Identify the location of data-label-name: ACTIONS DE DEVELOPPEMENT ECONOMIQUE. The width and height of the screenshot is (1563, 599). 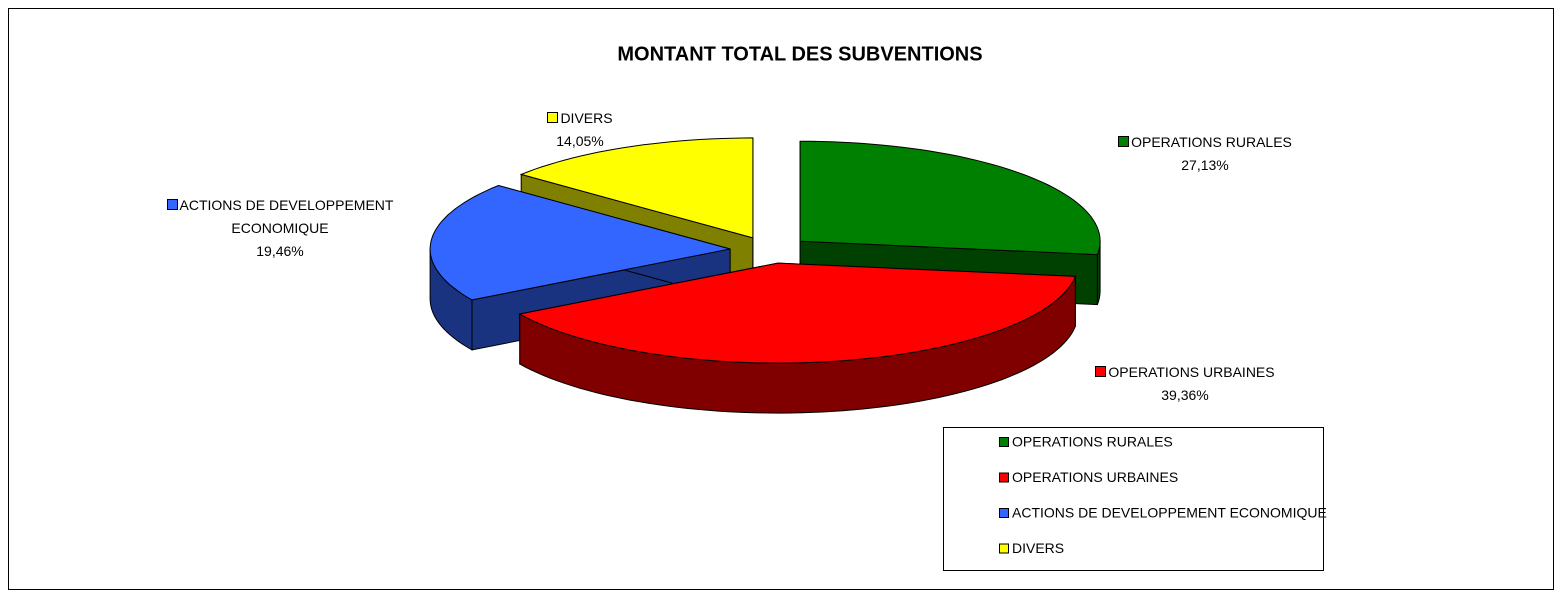
(286, 216).